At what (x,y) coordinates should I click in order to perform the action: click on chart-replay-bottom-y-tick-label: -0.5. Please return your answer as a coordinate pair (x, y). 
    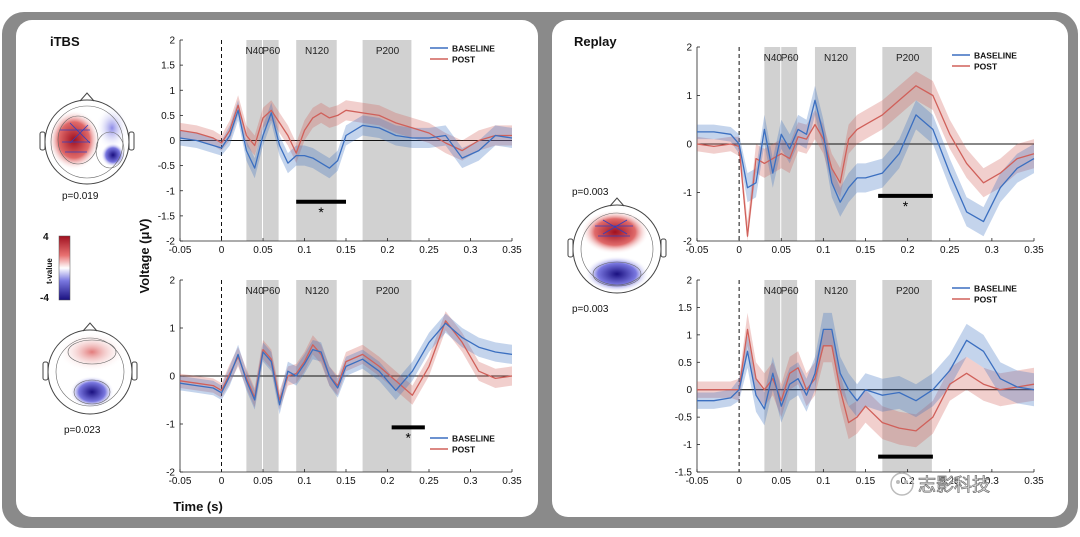
    Looking at the image, I should click on (684, 418).